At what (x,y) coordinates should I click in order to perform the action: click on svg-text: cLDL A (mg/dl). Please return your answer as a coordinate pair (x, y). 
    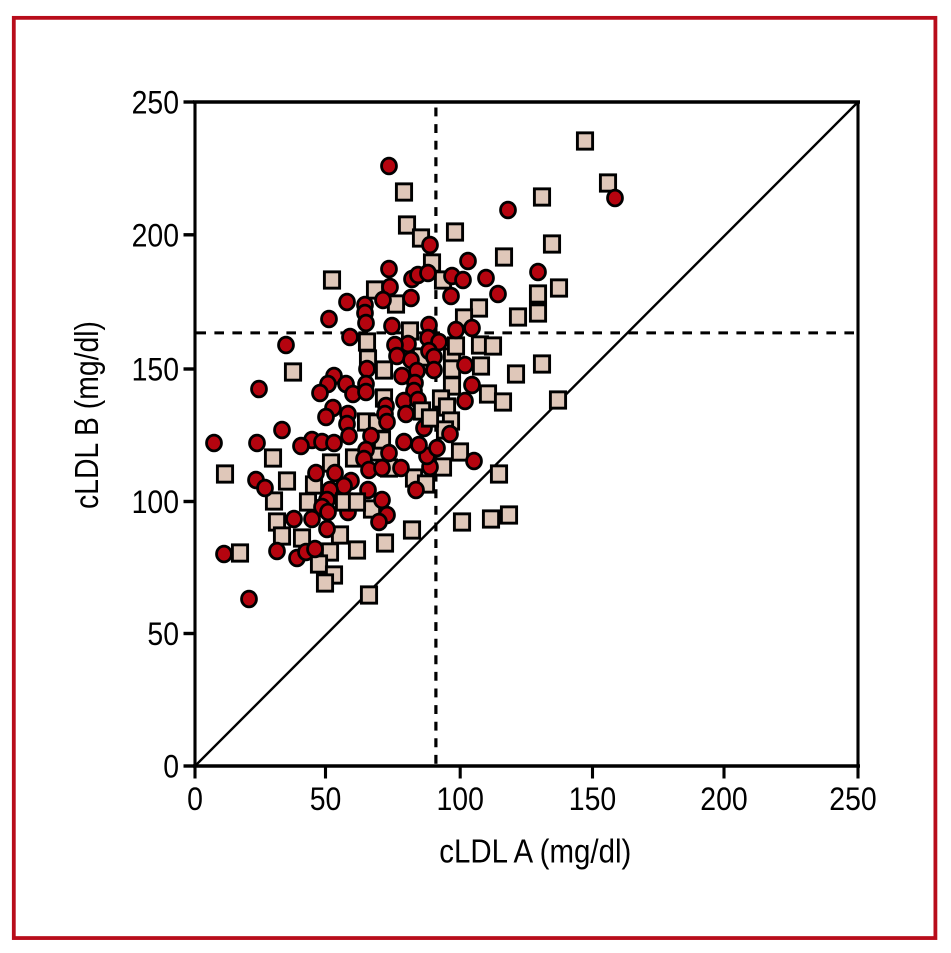
    Looking at the image, I should click on (535, 851).